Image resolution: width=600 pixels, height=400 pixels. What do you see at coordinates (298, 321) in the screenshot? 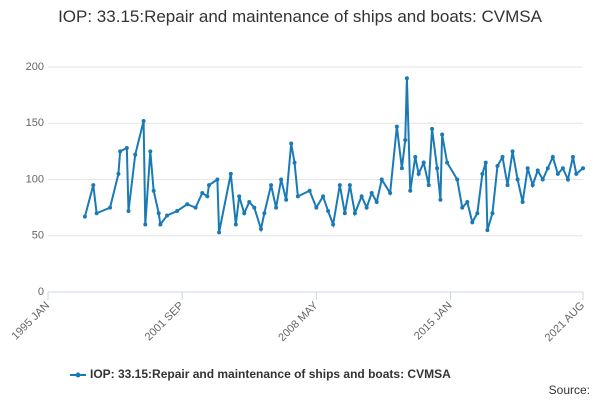
I see `x-tick-label: 2008 MAY` at bounding box center [298, 321].